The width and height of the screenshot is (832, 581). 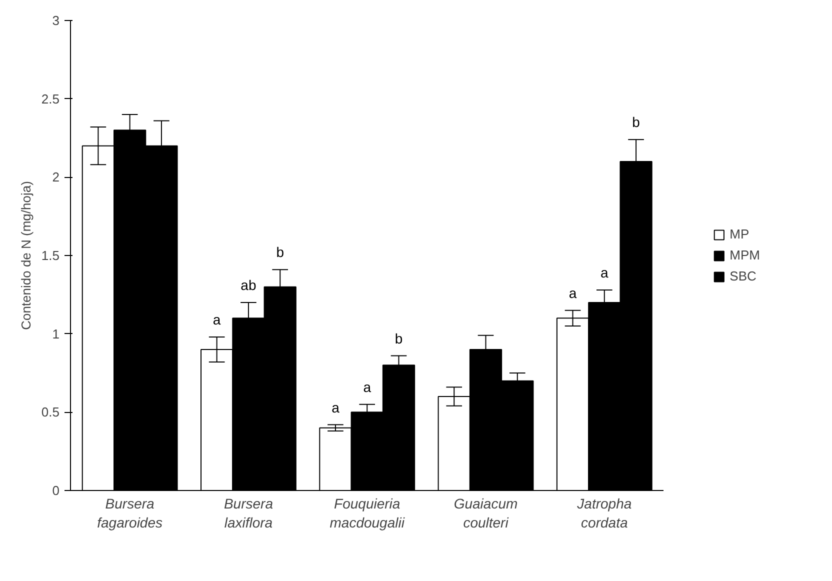 What do you see at coordinates (56, 334) in the screenshot?
I see `y-tick-label: 1` at bounding box center [56, 334].